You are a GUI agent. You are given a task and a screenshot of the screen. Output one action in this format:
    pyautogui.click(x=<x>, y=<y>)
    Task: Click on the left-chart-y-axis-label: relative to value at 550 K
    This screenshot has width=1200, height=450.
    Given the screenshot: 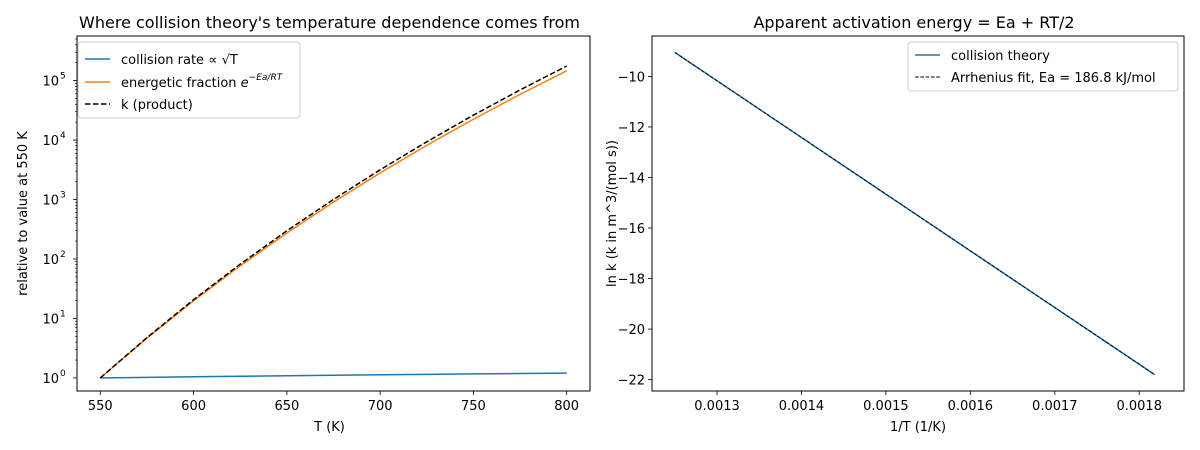 What is the action you would take?
    pyautogui.click(x=23, y=213)
    